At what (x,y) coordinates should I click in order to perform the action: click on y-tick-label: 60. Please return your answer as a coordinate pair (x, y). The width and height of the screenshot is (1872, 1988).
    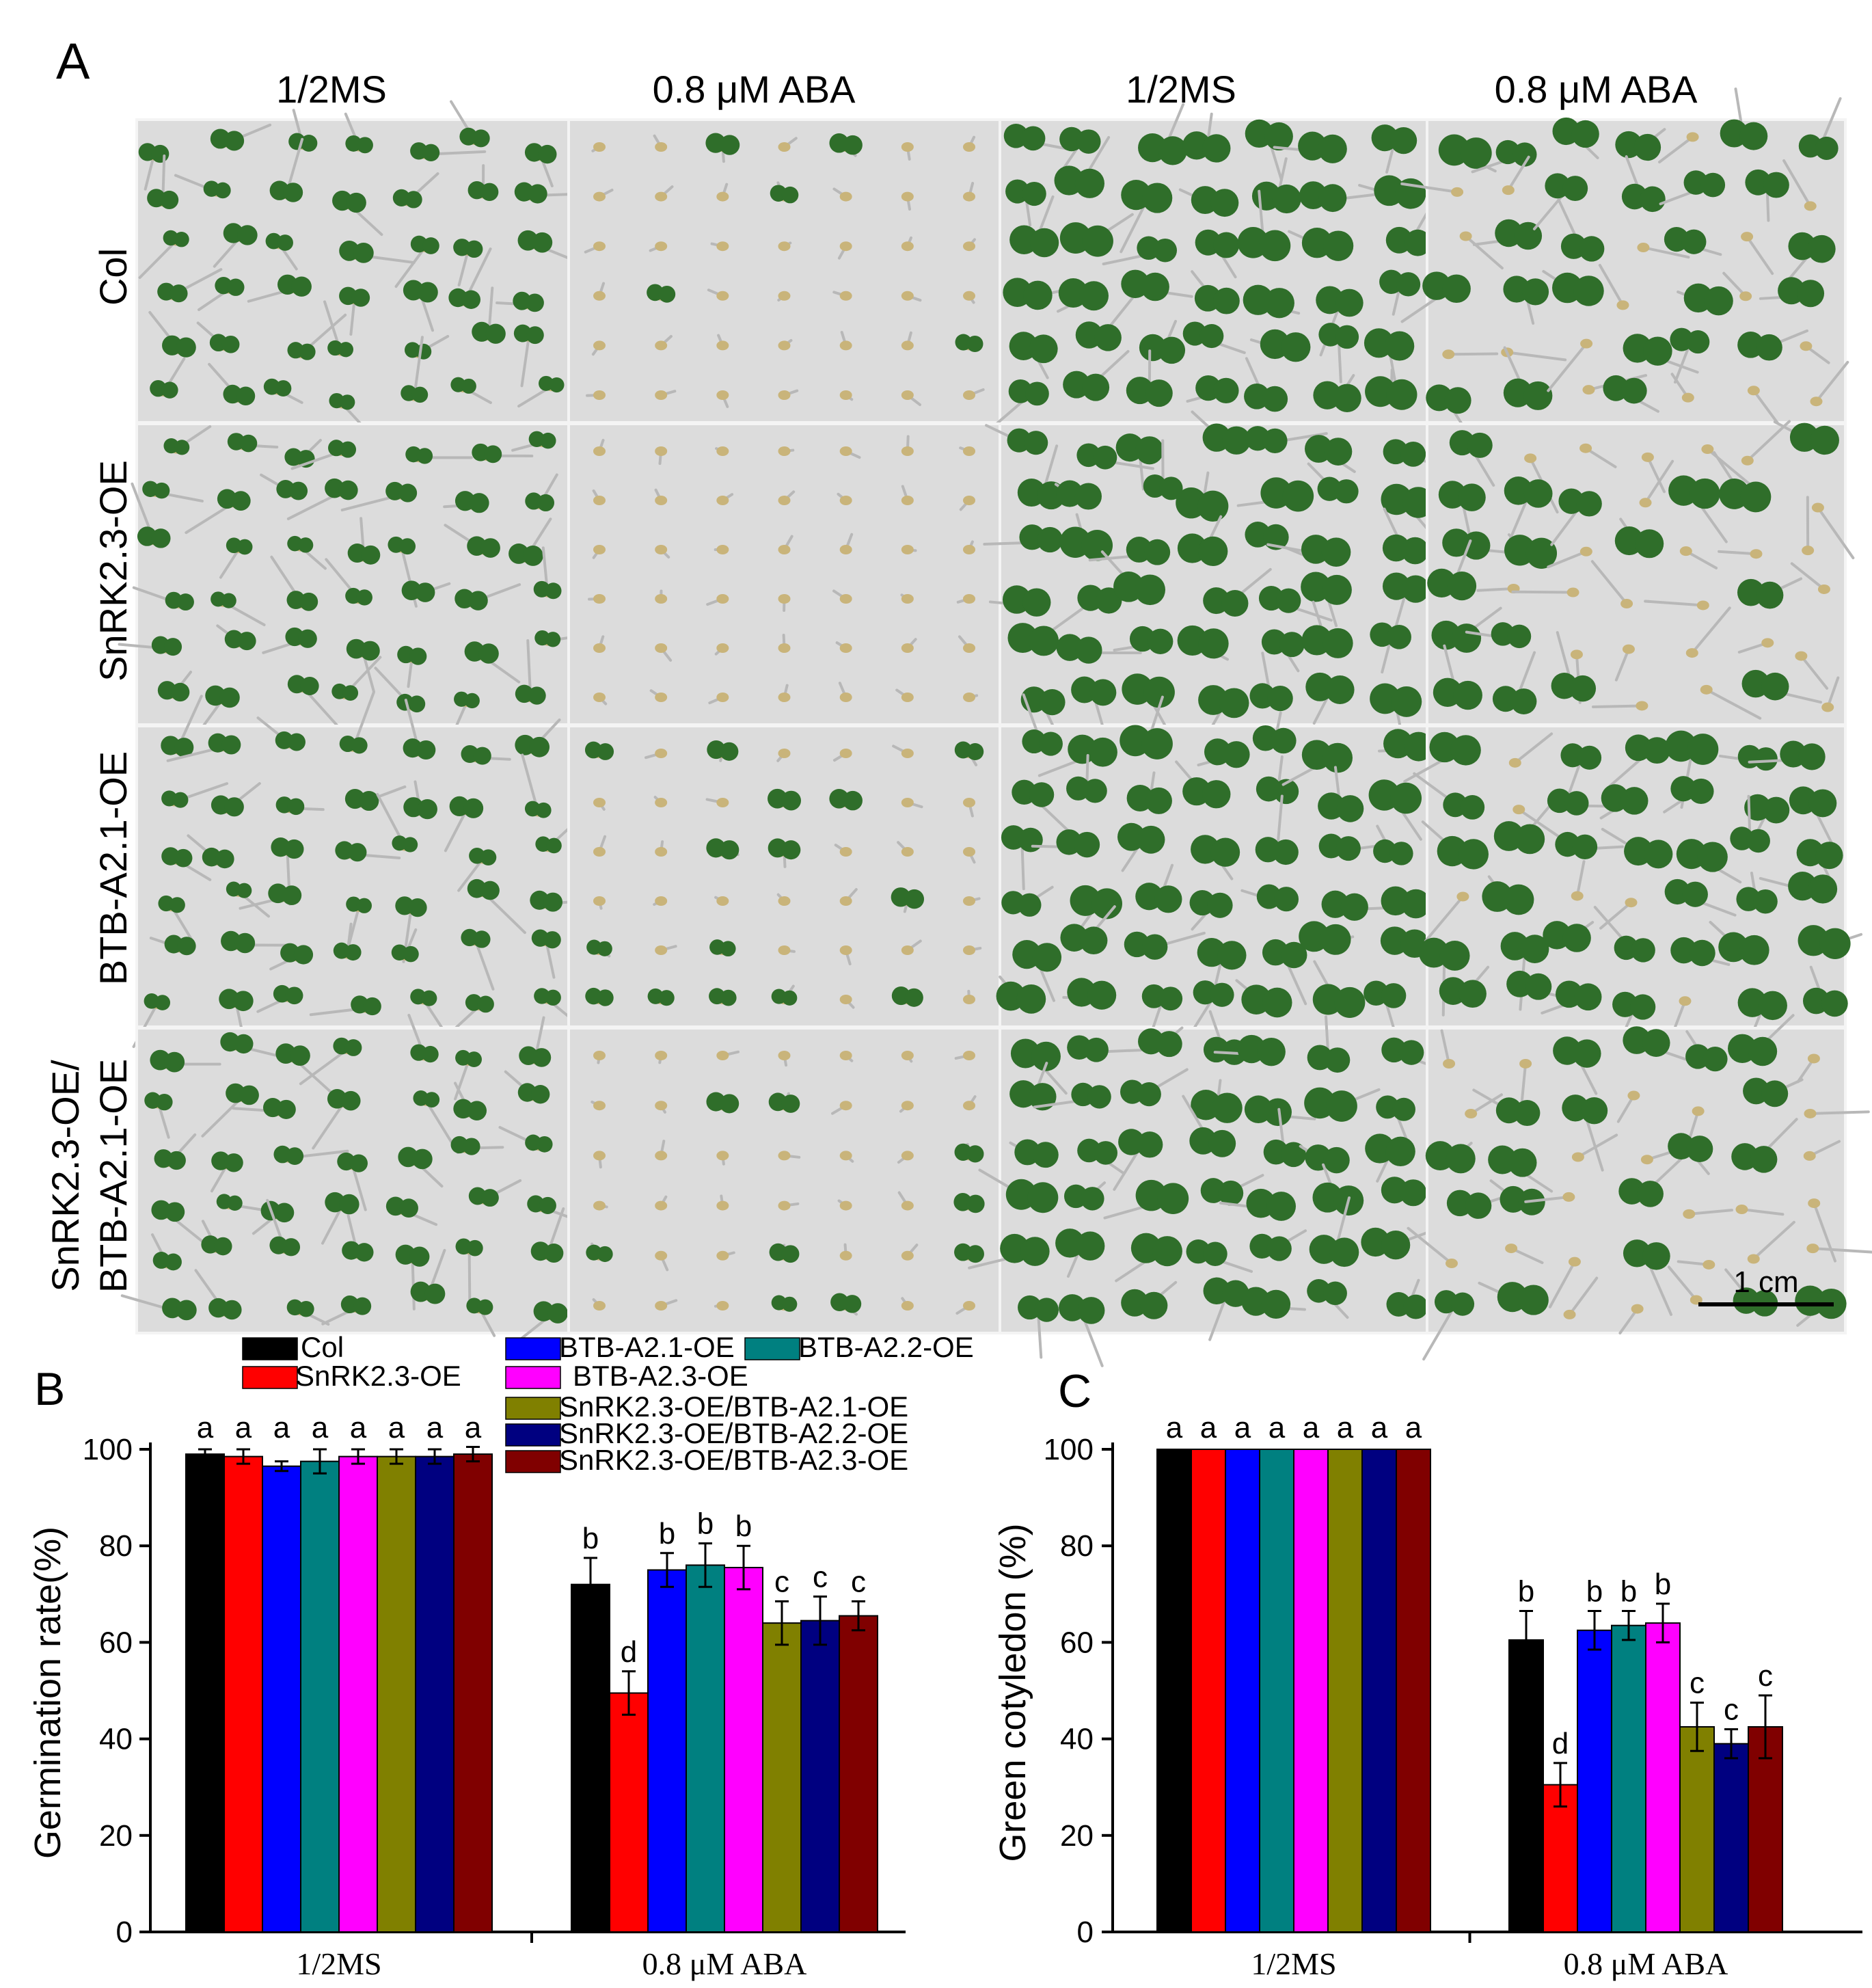
    Looking at the image, I should click on (116, 1642).